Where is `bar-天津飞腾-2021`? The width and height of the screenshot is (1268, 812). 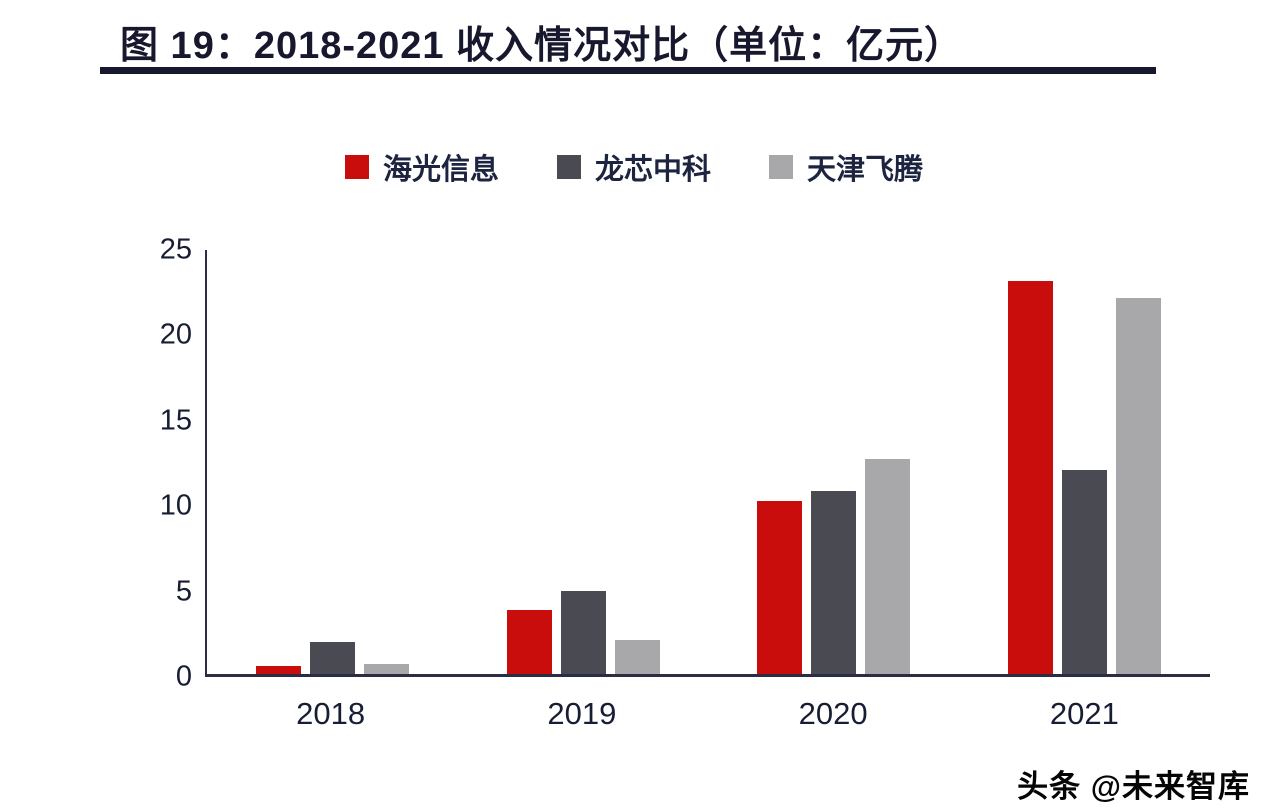
bar-天津飞腾-2021 is located at coordinates (1139, 485).